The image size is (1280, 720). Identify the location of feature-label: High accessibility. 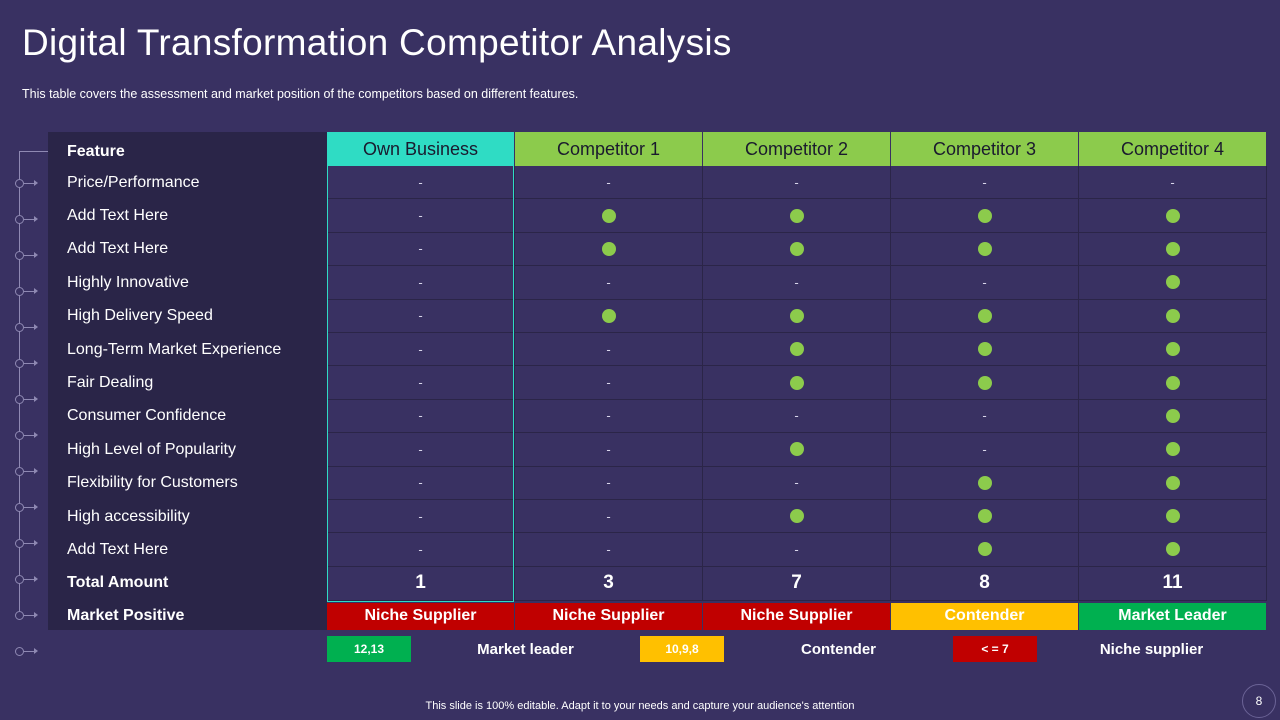
(128, 516).